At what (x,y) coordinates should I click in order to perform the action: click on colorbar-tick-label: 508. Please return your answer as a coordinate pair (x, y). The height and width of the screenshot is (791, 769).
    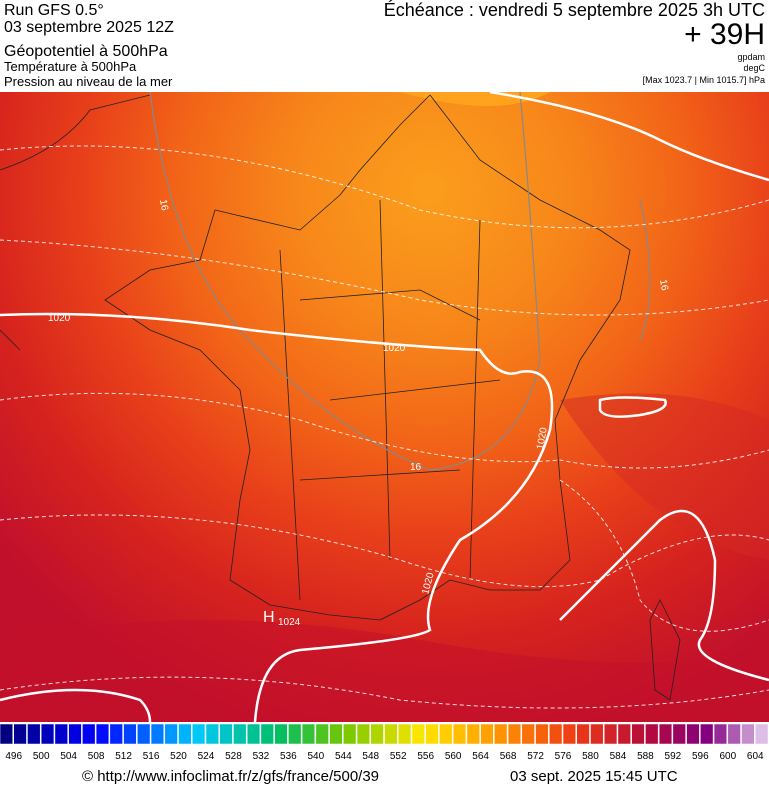
    Looking at the image, I should click on (96, 756).